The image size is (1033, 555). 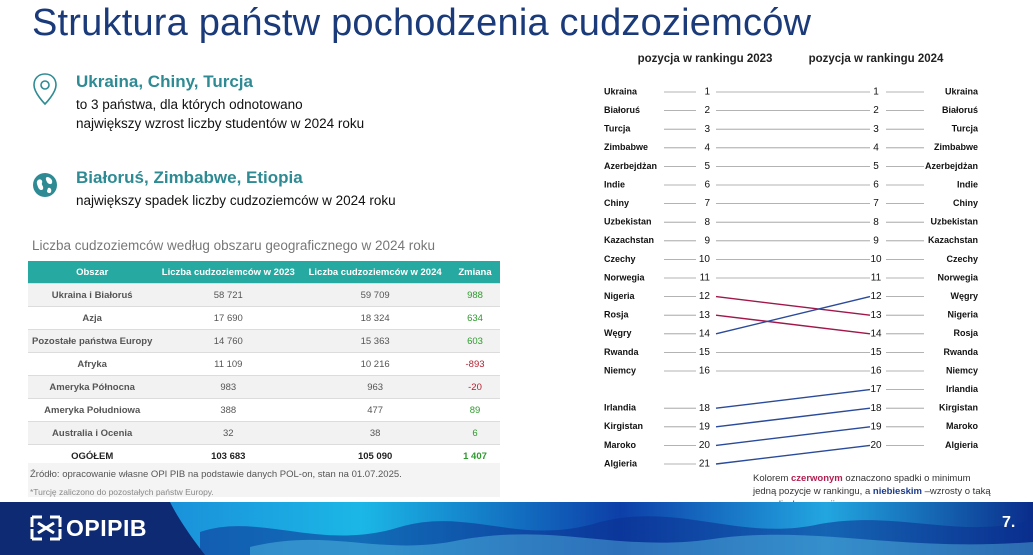 What do you see at coordinates (707, 110) in the screenshot?
I see `rank-number-2023: 2` at bounding box center [707, 110].